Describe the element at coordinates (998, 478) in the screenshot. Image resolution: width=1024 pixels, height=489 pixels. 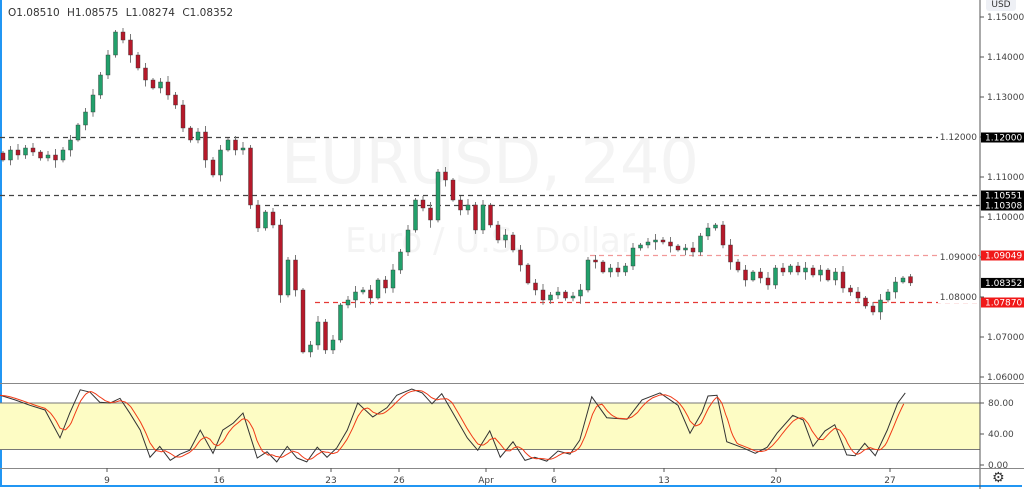
I see `settings-gear-icon: ⚙` at that location.